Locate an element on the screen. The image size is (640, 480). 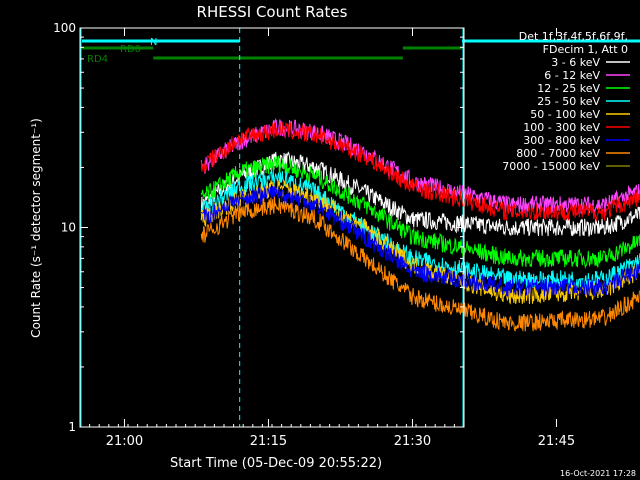
legend-label: 25 - 50 keV is located at coordinates (568, 101).